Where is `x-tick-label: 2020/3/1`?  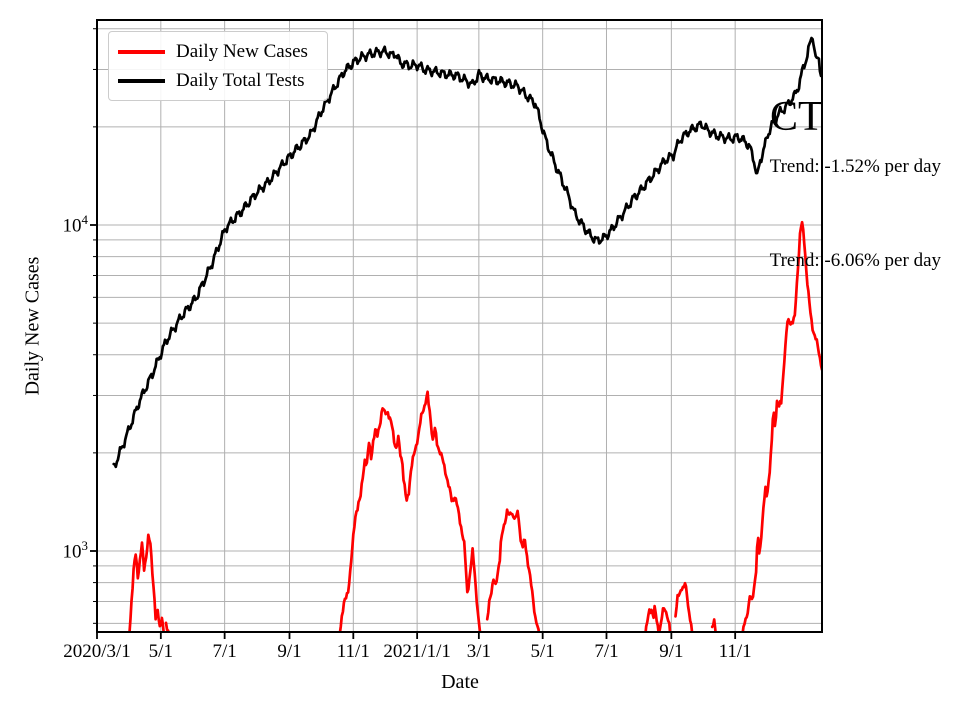
x-tick-label: 2020/3/1 is located at coordinates (97, 651).